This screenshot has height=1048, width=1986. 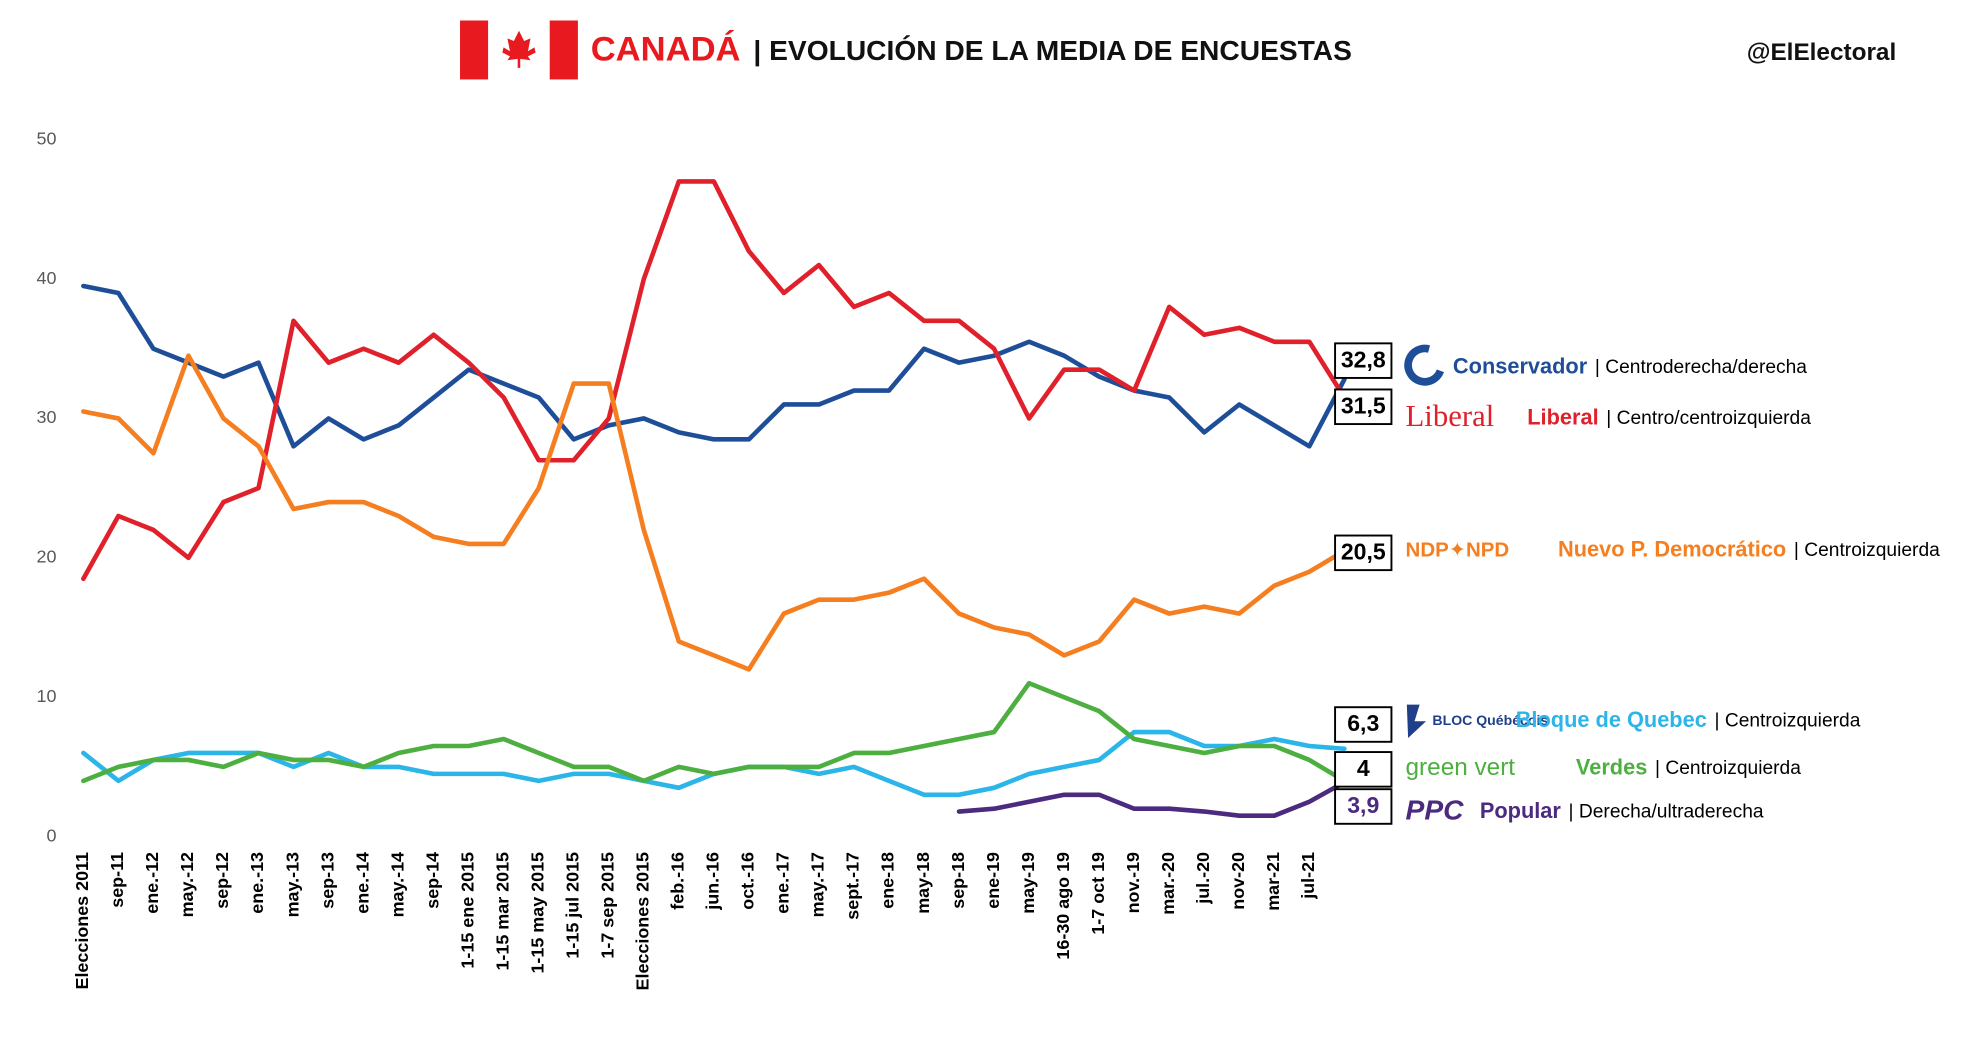 What do you see at coordinates (666, 48) in the screenshot?
I see `title-country: CANADÁ` at bounding box center [666, 48].